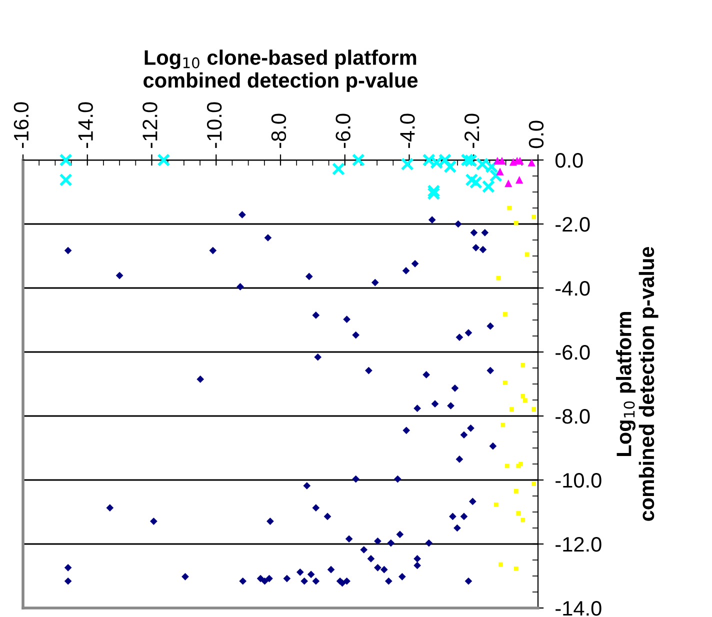 Image resolution: width=712 pixels, height=617 pixels. I want to click on y-tick-label: -6.0, so click(573, 352).